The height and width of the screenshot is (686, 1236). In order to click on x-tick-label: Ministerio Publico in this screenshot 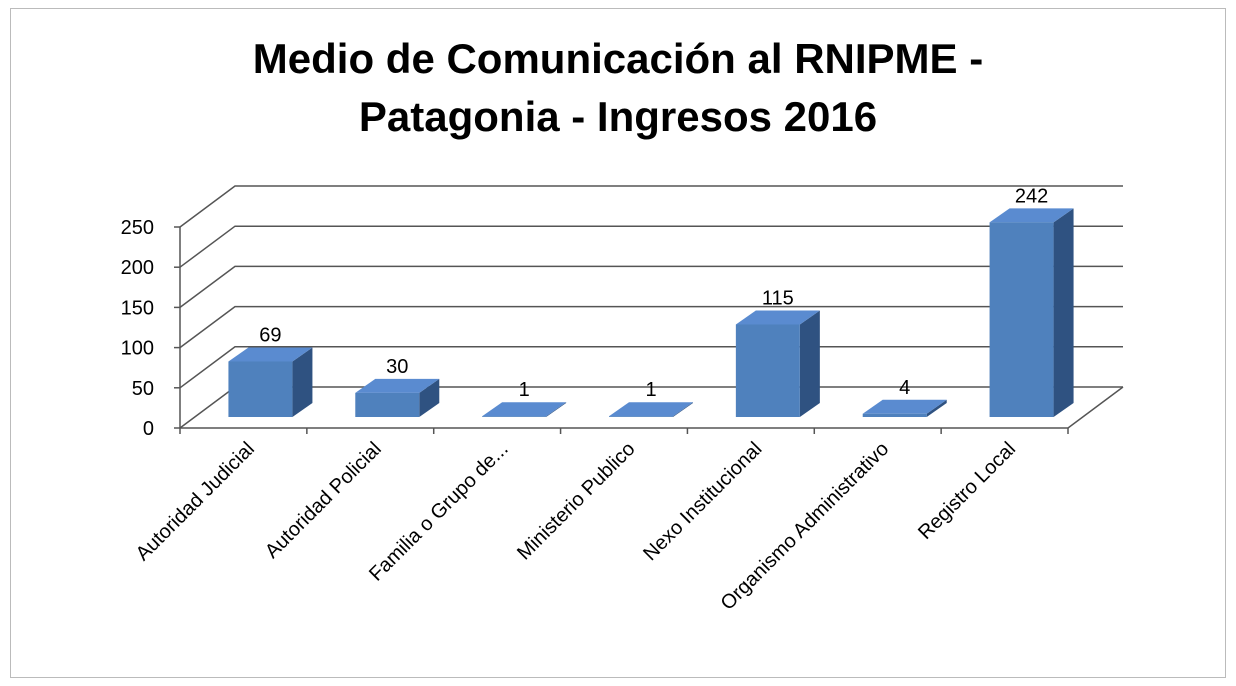, I will do `click(576, 501)`.